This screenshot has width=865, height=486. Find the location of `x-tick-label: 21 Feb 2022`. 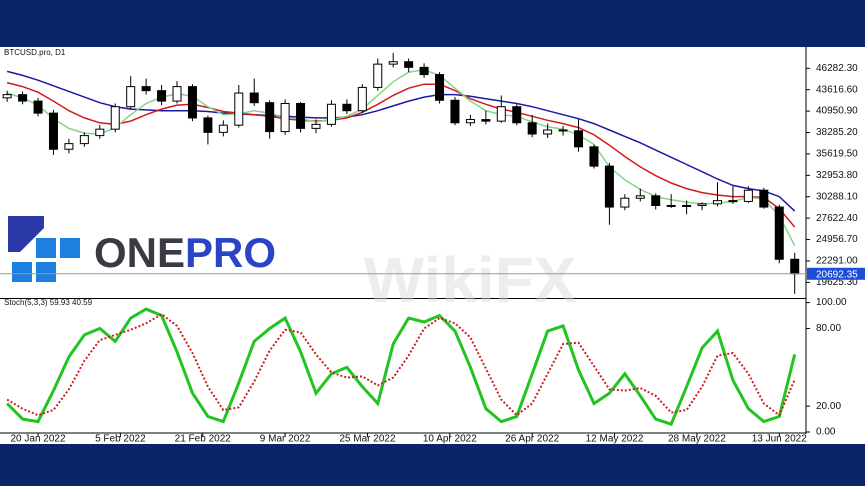

x-tick-label: 21 Feb 2022 is located at coordinates (203, 439).